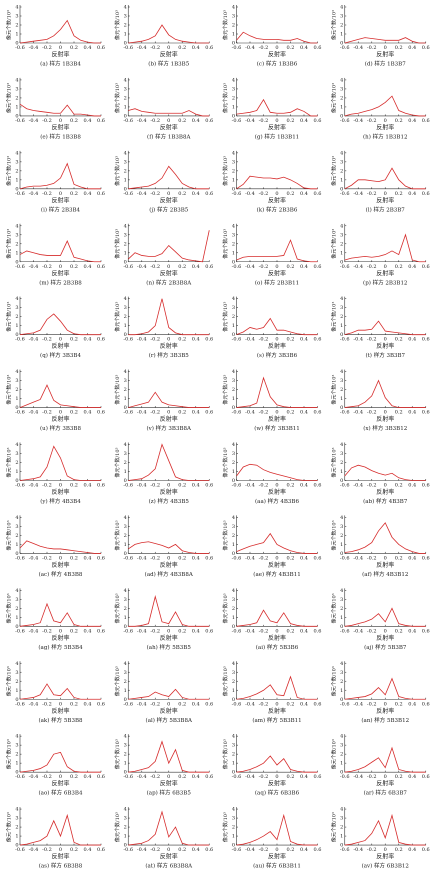 The image size is (433, 875). I want to click on chart-caption: (ap) 样方 6B3B5, so click(169, 793).